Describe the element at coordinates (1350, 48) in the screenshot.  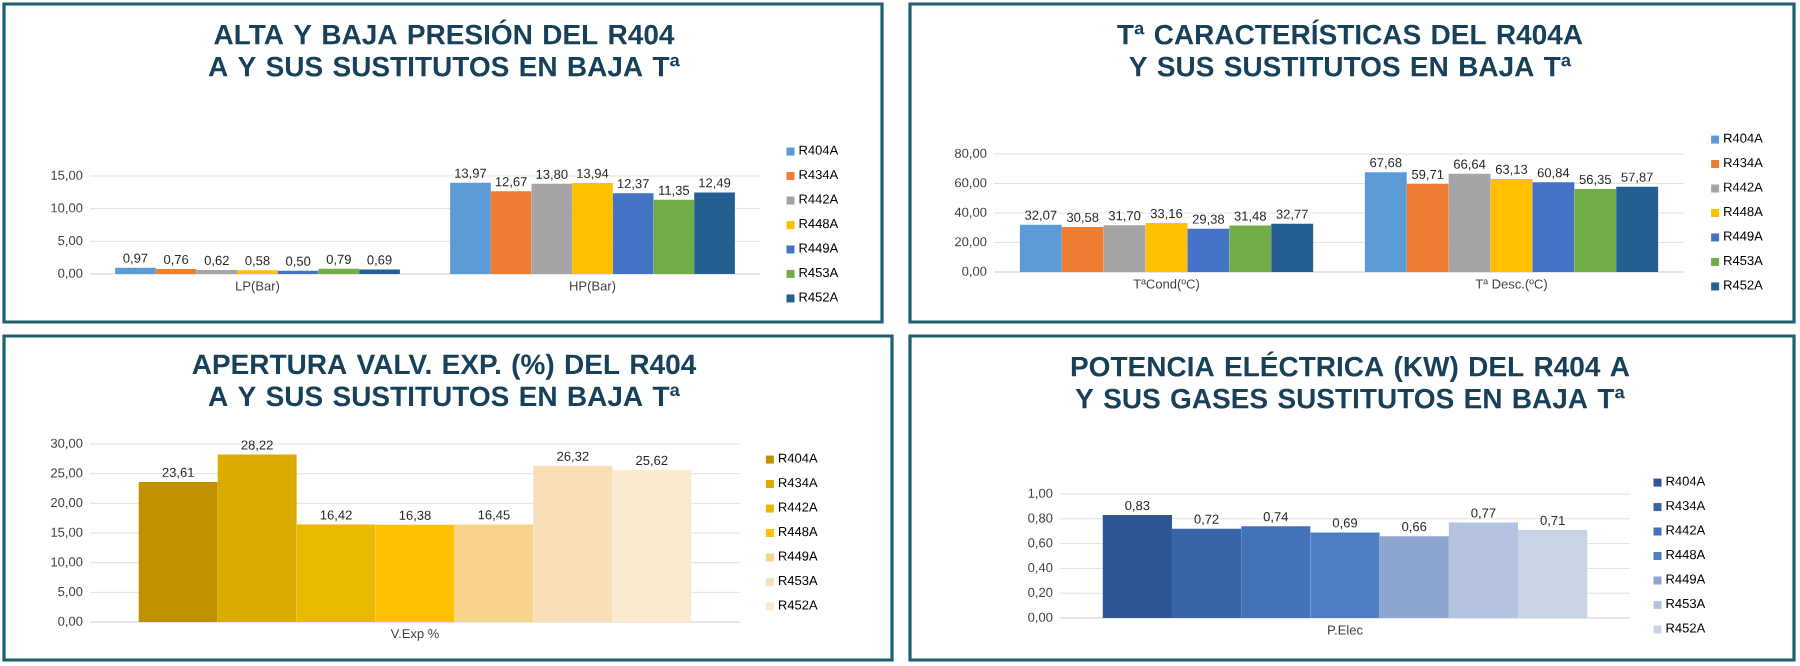
I see `chart-title: Tª CARACTERÍSTICAS DEL R404A Y SUS SUSTITUTOS EN BAJA Tª` at that location.